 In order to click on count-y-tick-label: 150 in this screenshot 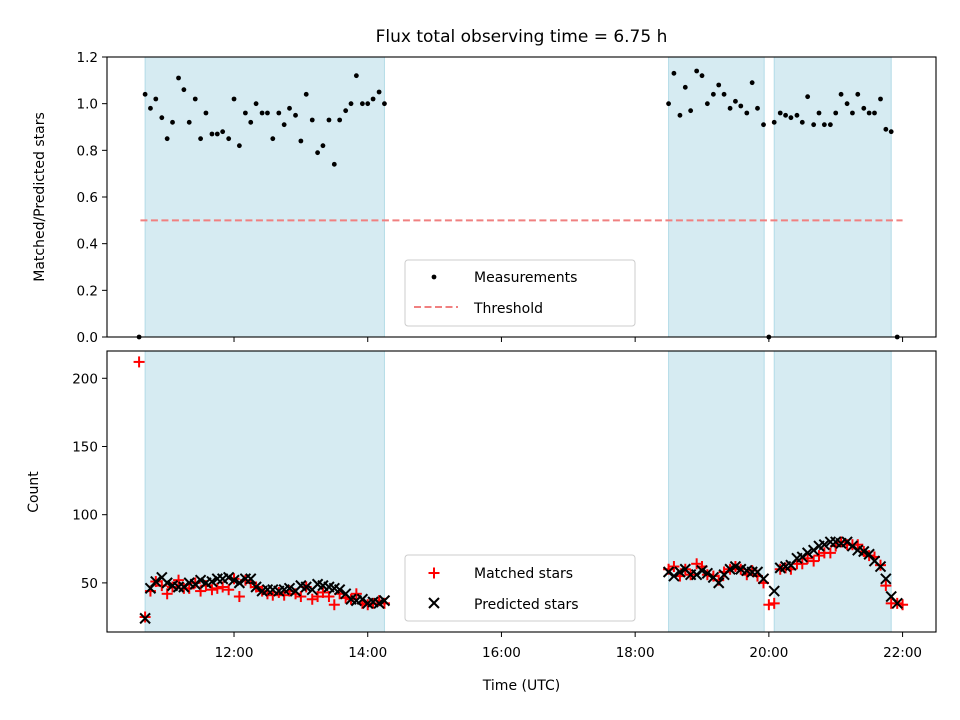, I will do `click(85, 447)`.